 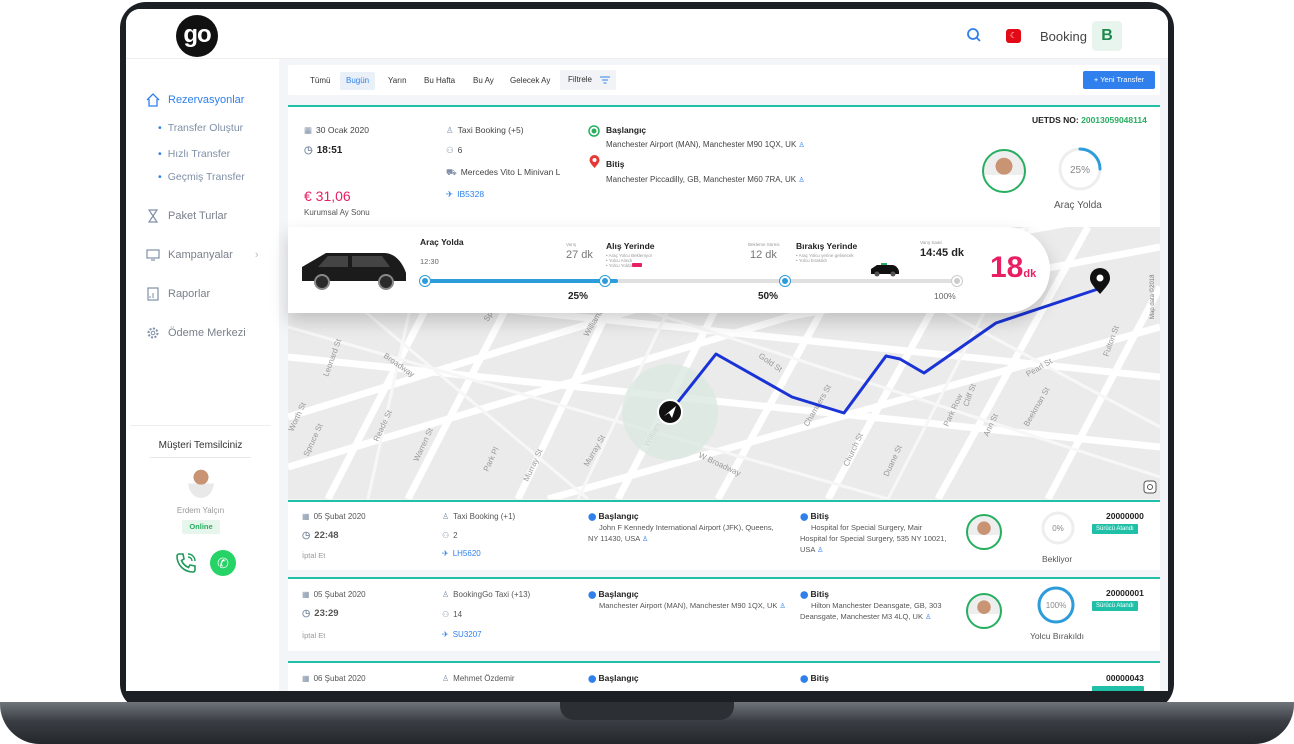 What do you see at coordinates (329, 150) in the screenshot?
I see `time-text: 18:51` at bounding box center [329, 150].